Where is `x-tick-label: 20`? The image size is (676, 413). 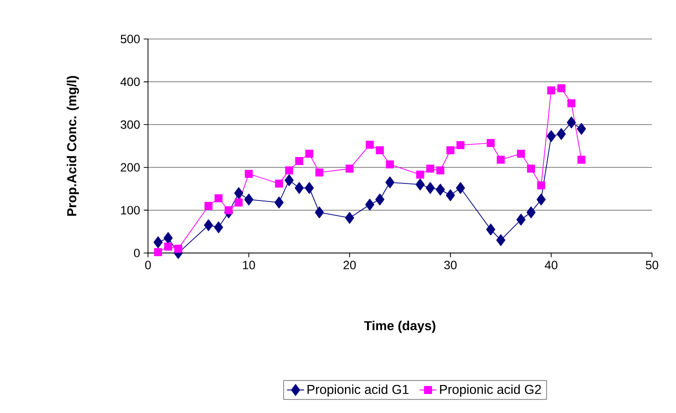 x-tick-label: 20 is located at coordinates (350, 265).